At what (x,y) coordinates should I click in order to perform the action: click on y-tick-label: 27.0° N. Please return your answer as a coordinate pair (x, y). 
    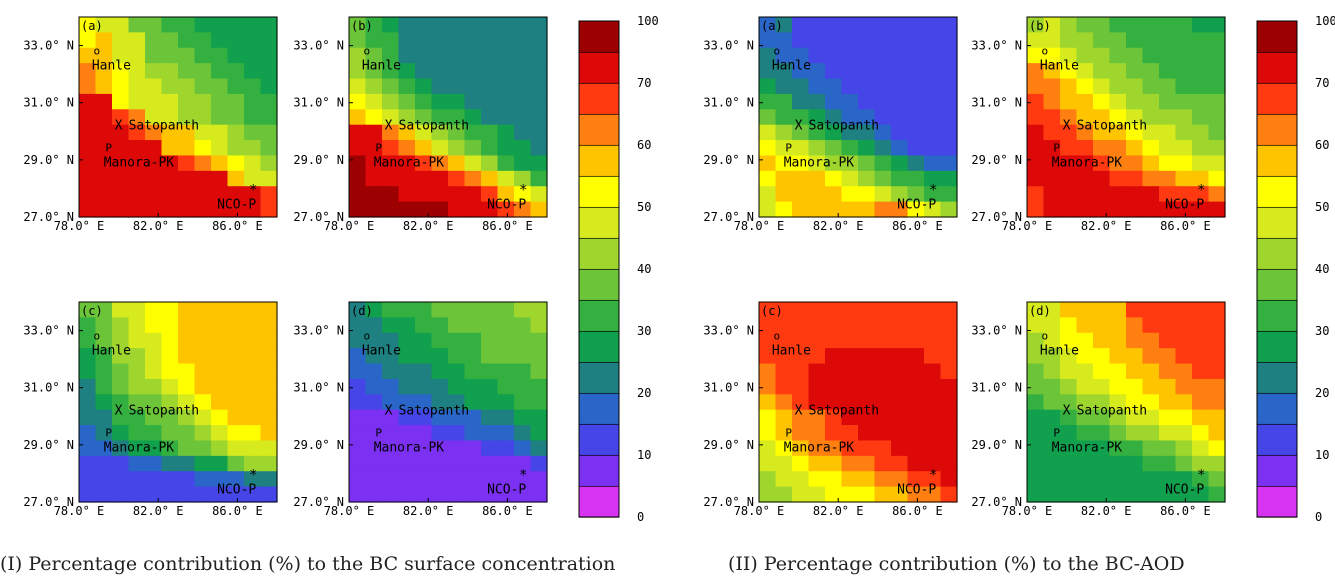
    Looking at the image, I should click on (728, 217).